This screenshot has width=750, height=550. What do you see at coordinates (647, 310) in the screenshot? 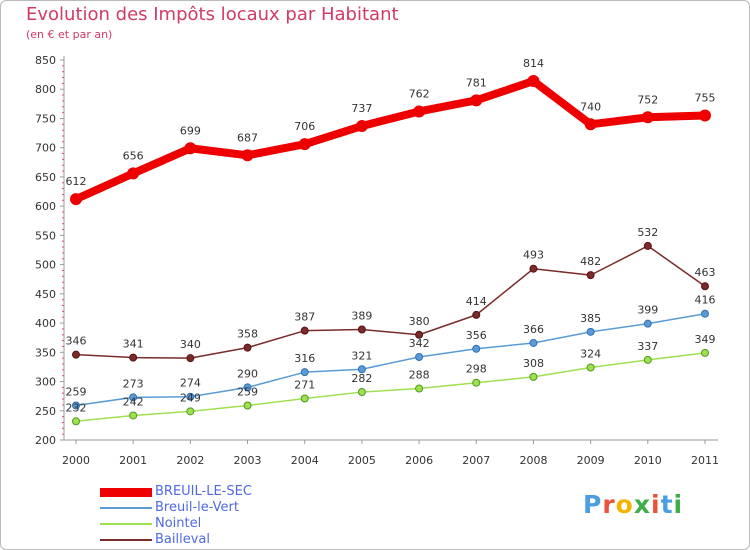
I see `data-label: 399` at bounding box center [647, 310].